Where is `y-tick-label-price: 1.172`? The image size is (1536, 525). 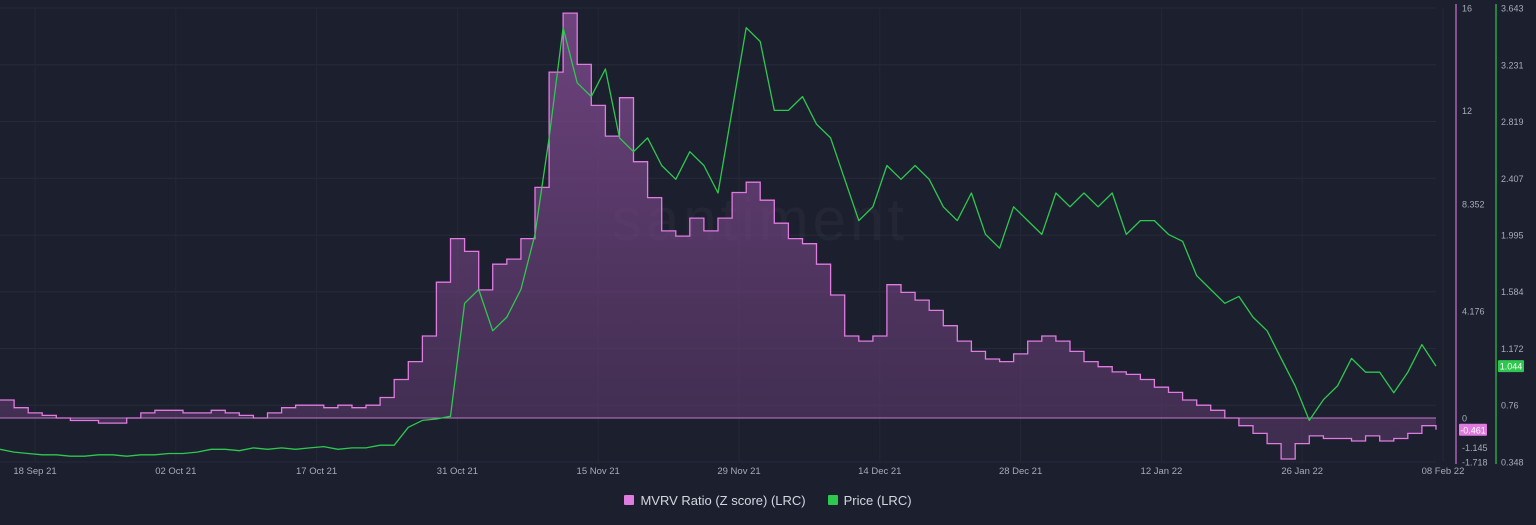 y-tick-label-price: 1.172 is located at coordinates (1512, 349).